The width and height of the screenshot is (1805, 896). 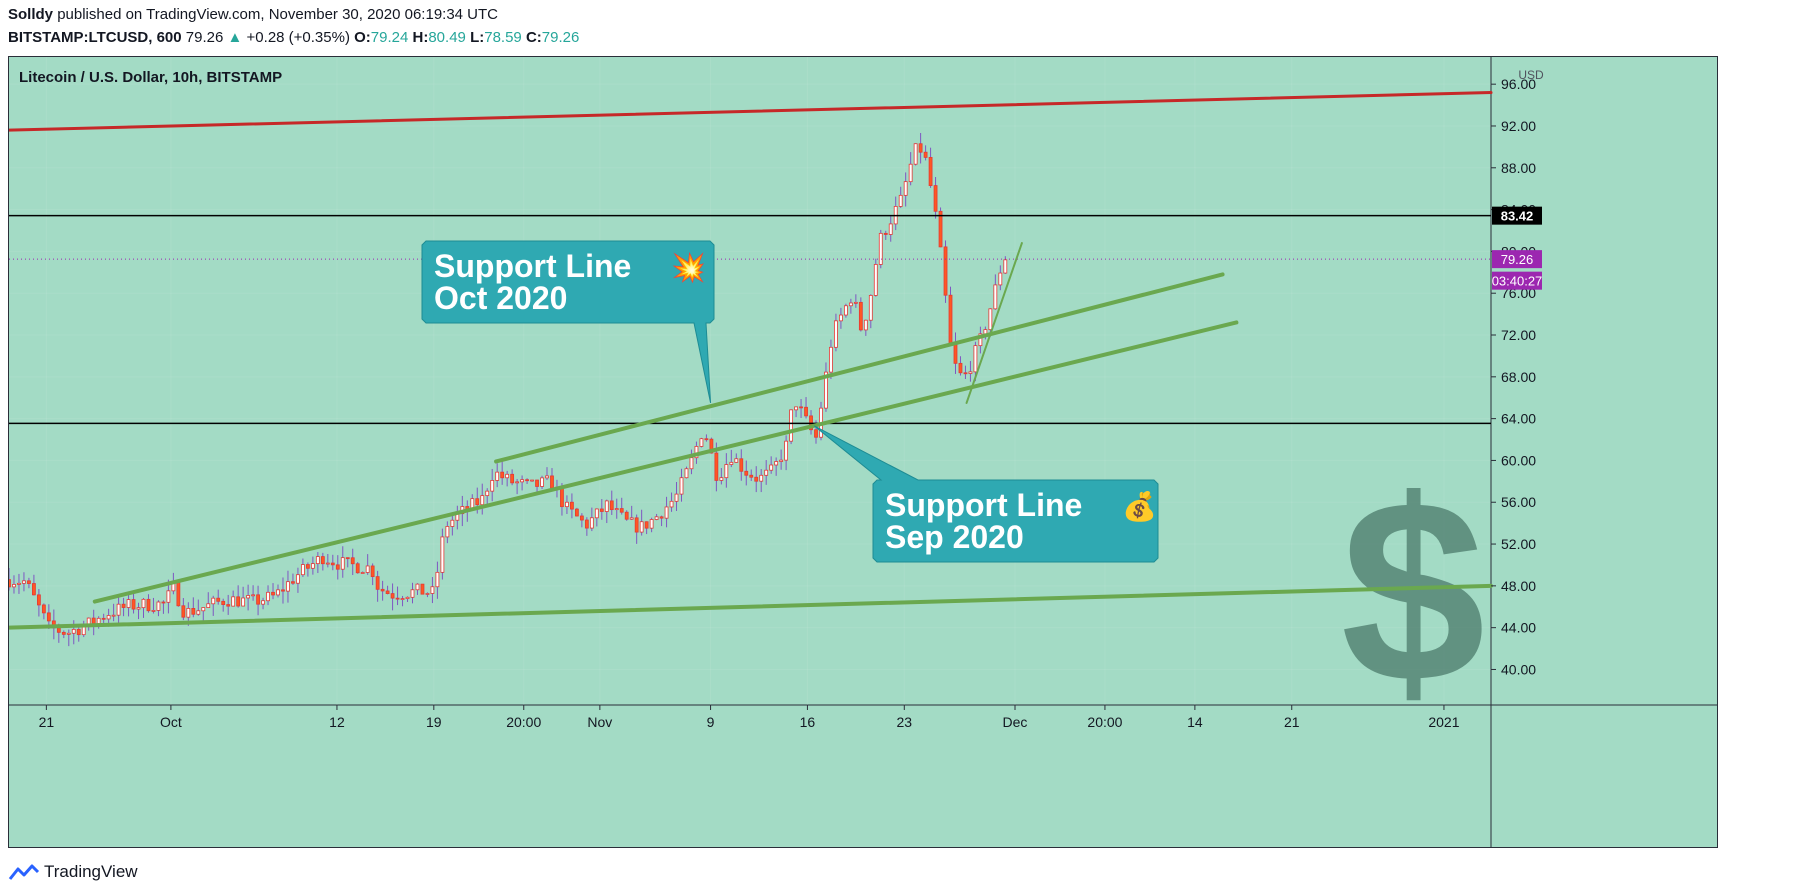 What do you see at coordinates (1518, 628) in the screenshot?
I see `y-tick-label: 44.00` at bounding box center [1518, 628].